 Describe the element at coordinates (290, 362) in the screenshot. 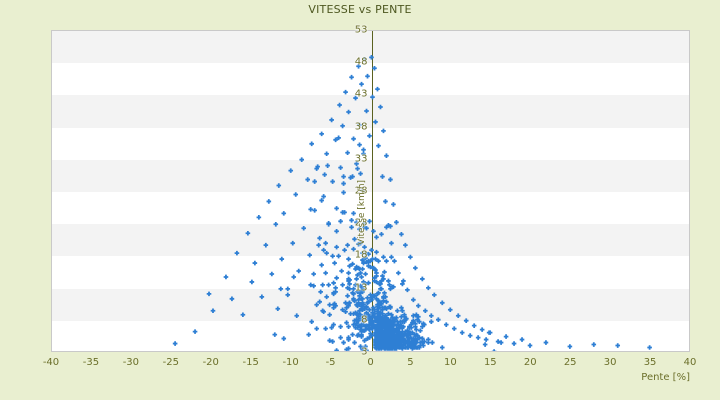

I see `x-tick-label: -10` at that location.